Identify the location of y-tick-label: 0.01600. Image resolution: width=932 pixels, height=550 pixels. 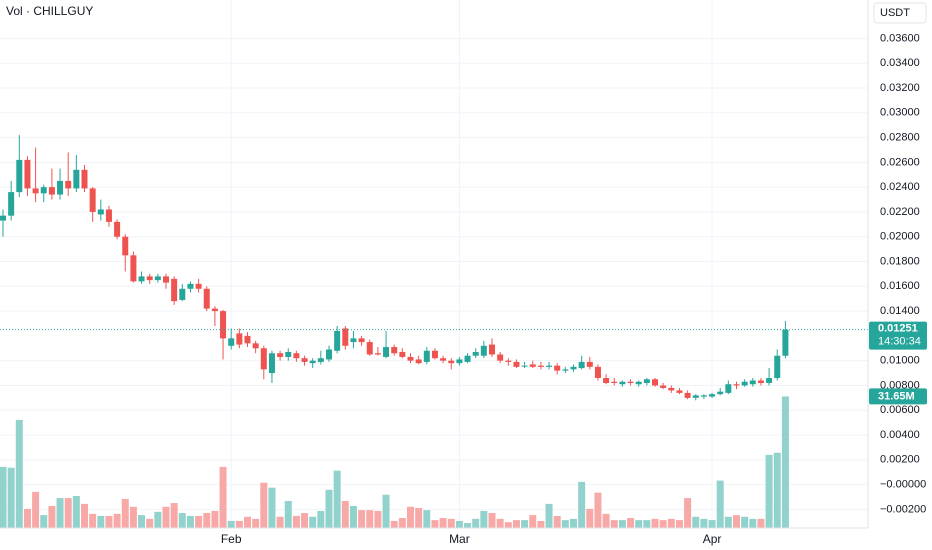
(900, 286).